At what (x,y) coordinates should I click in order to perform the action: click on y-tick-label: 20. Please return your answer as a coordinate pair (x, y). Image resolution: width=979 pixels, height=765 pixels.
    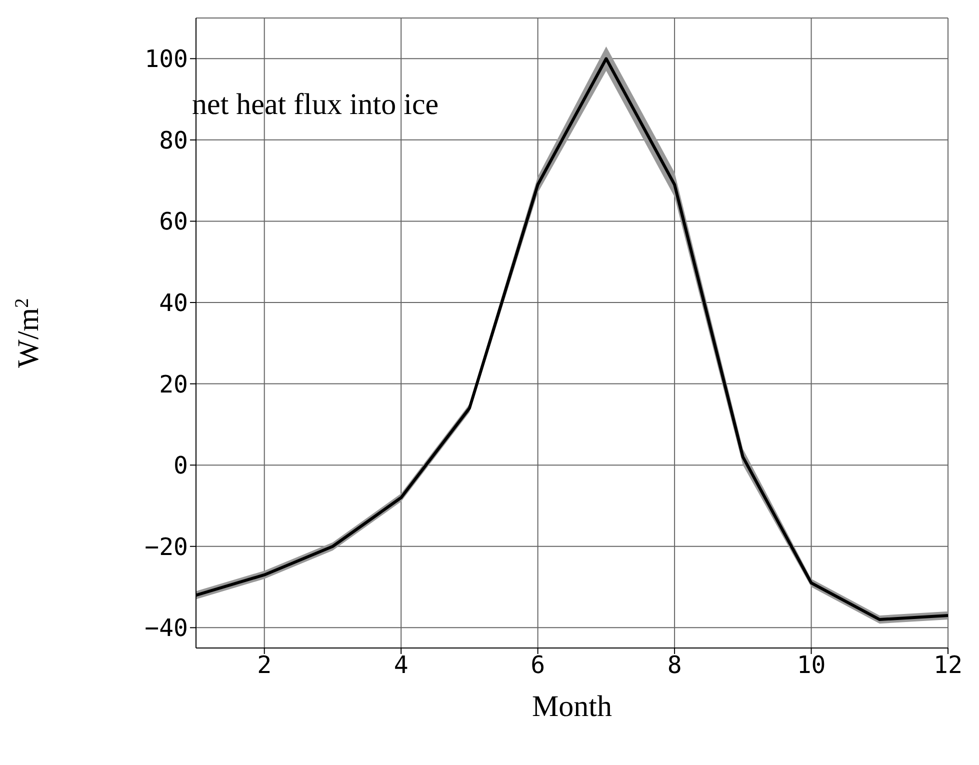
    Looking at the image, I should click on (173, 384).